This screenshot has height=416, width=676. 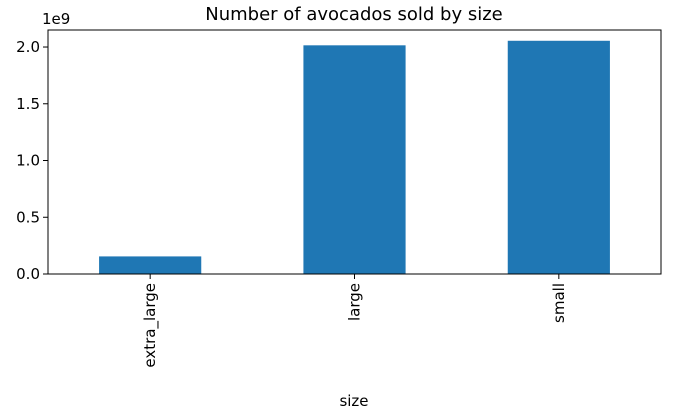 I want to click on bar-small, so click(x=558, y=157).